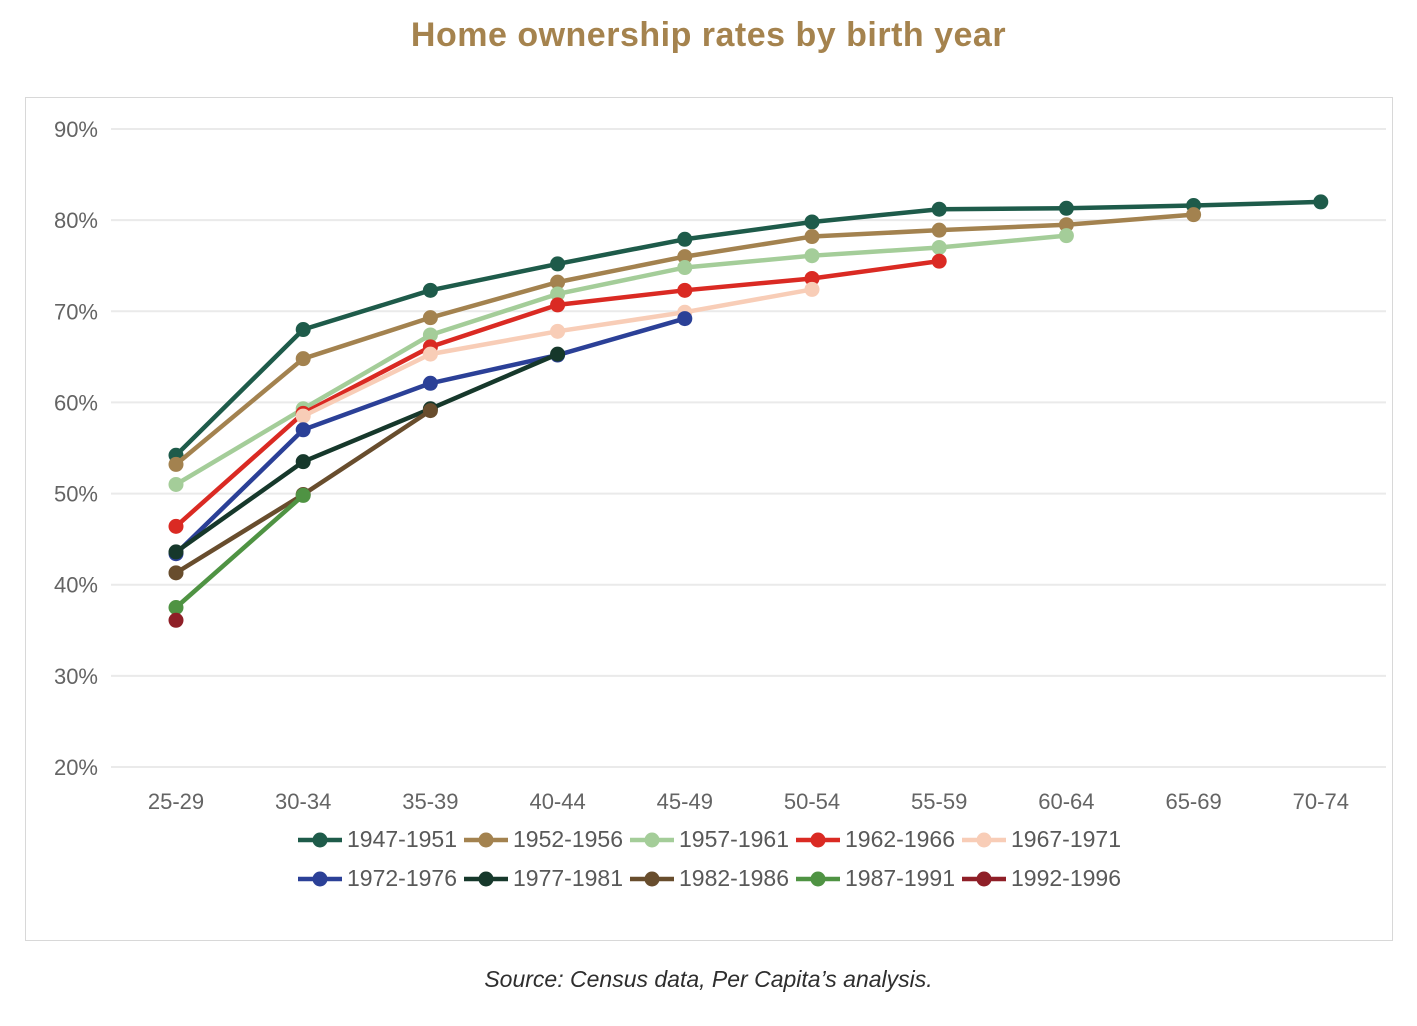 Image resolution: width=1417 pixels, height=1026 pixels. Describe the element at coordinates (377, 839) in the screenshot. I see `legend-item-1947-1951: 1947-1951` at that location.